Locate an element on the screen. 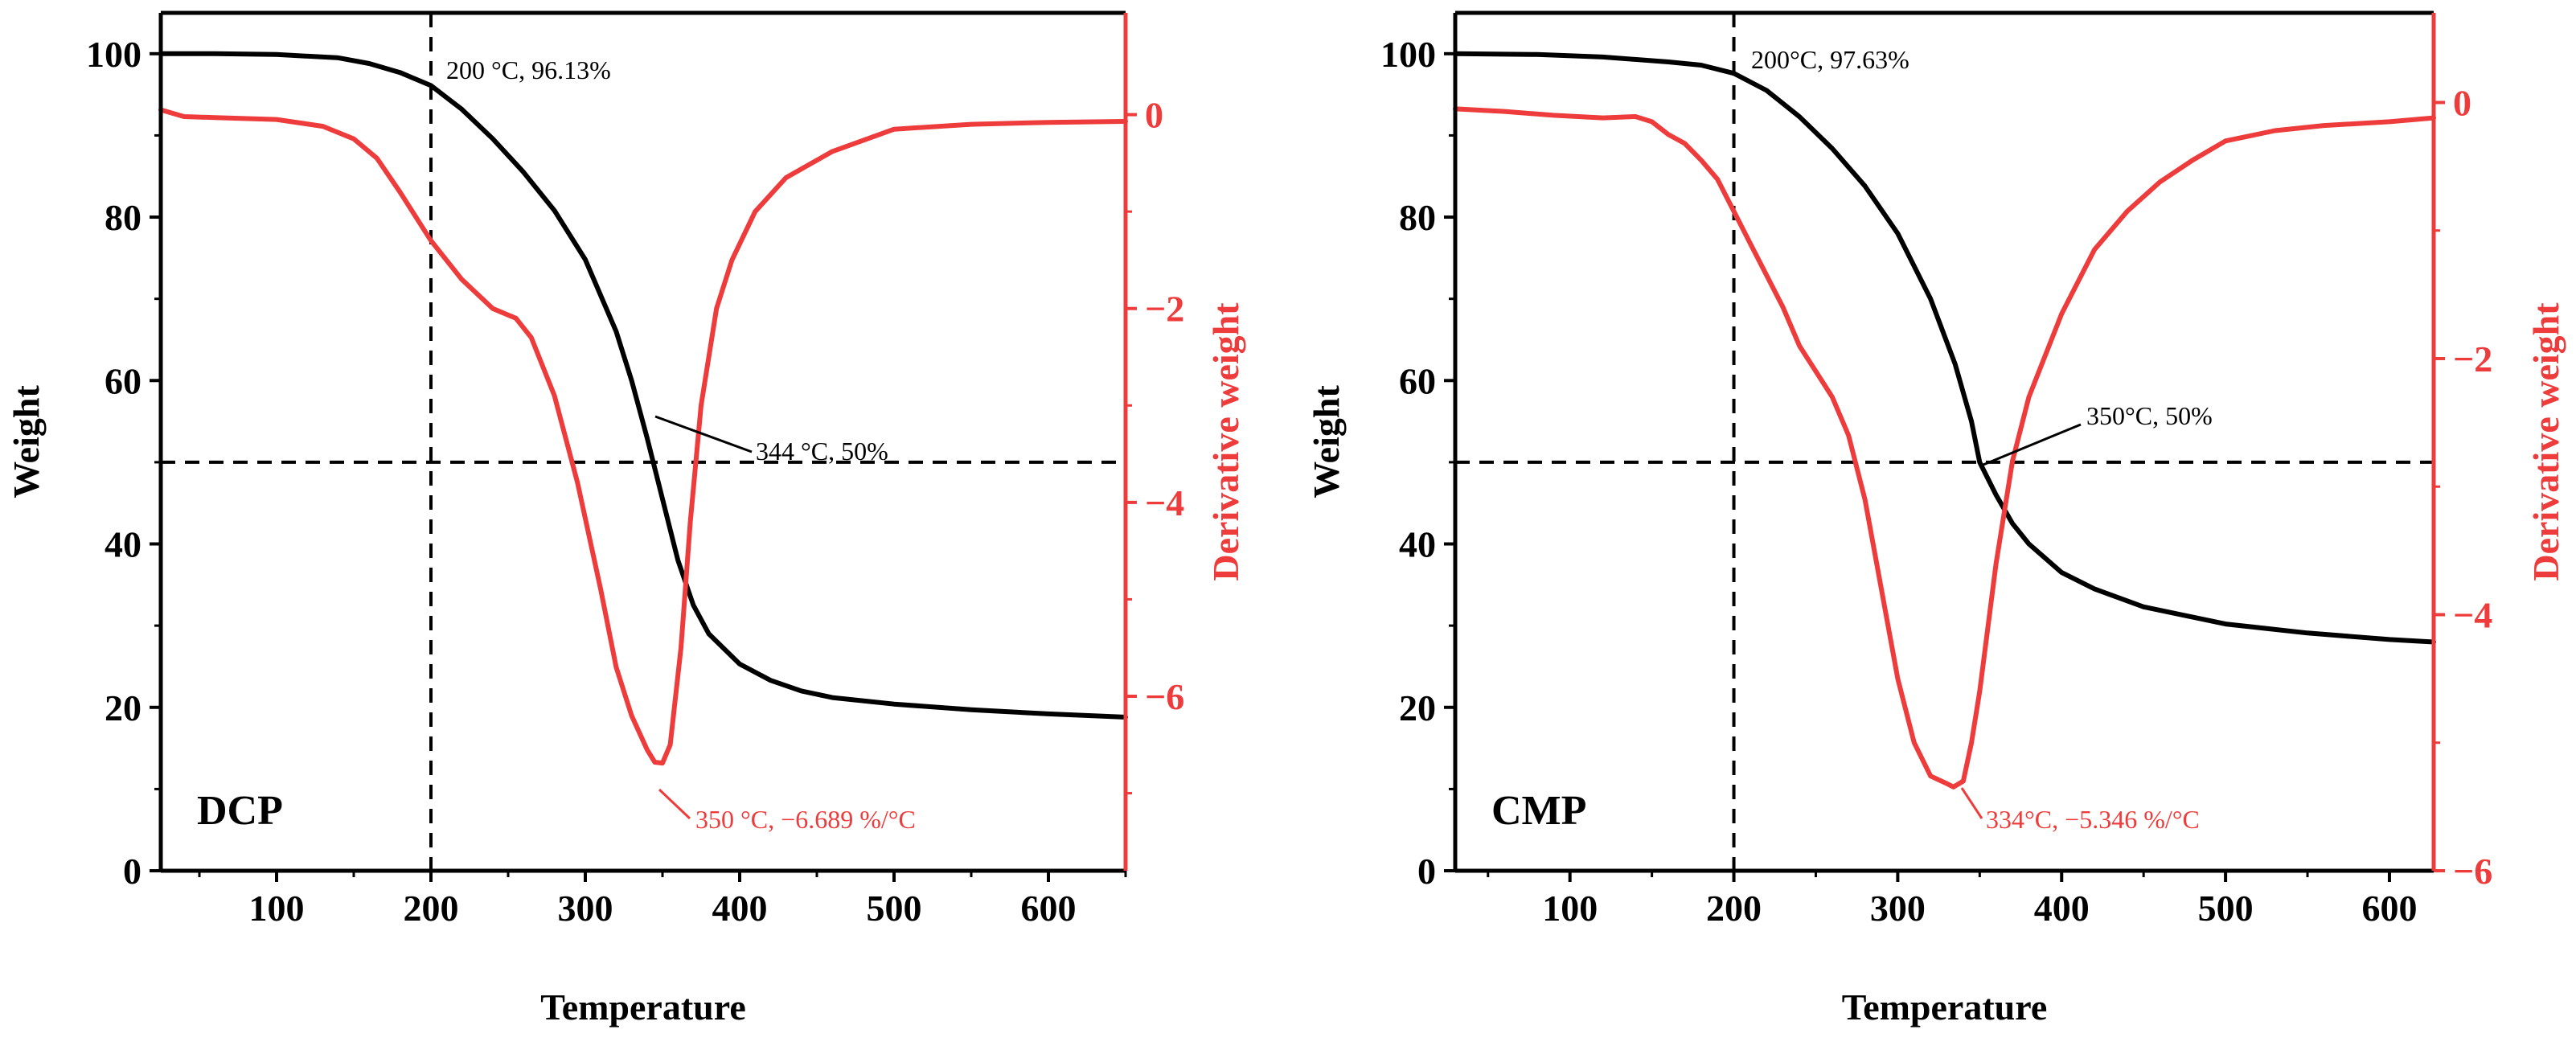 The width and height of the screenshot is (2576, 1042). panel-label: CMP is located at coordinates (1538, 811).